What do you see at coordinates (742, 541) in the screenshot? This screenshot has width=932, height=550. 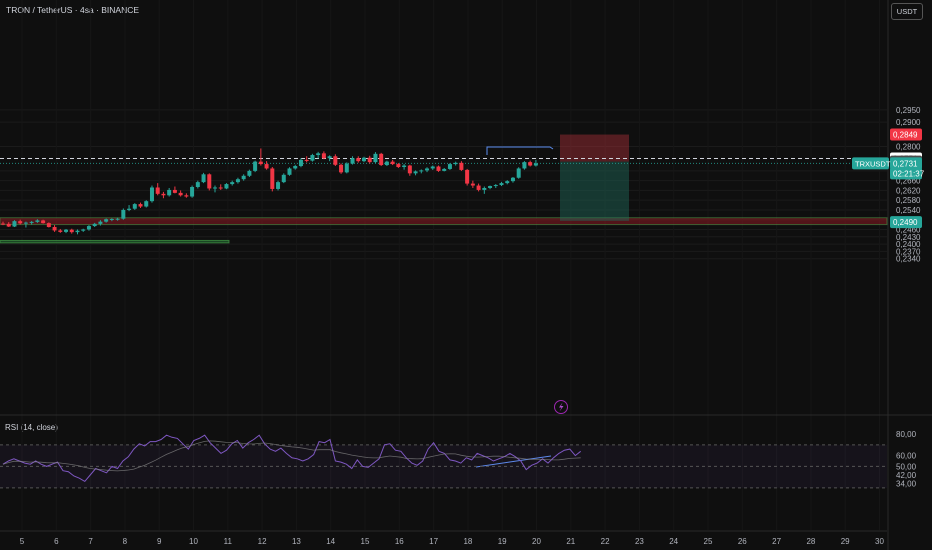 I see `time-tick: 26` at bounding box center [742, 541].